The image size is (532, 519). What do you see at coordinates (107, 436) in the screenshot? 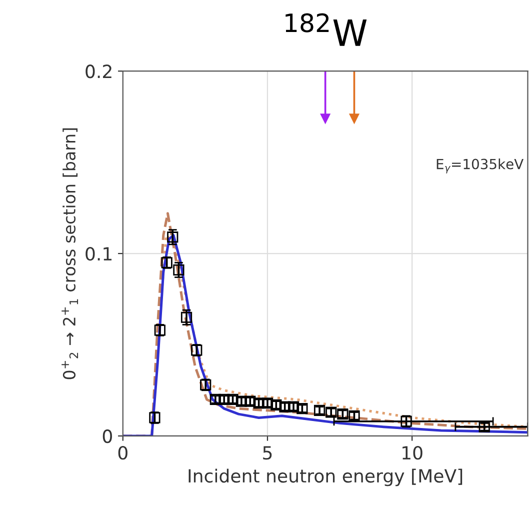
I see `y-tick-label: 0` at bounding box center [107, 436].